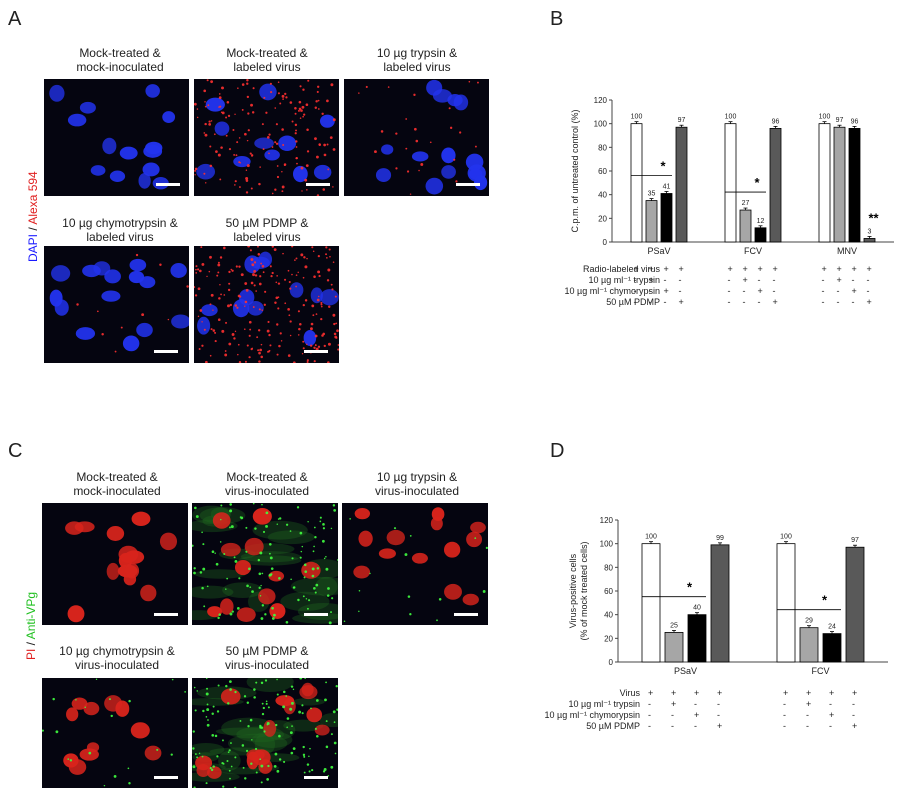 The height and width of the screenshot is (800, 904). Describe the element at coordinates (265, 564) in the screenshot. I see `micrograph-c2` at that location.